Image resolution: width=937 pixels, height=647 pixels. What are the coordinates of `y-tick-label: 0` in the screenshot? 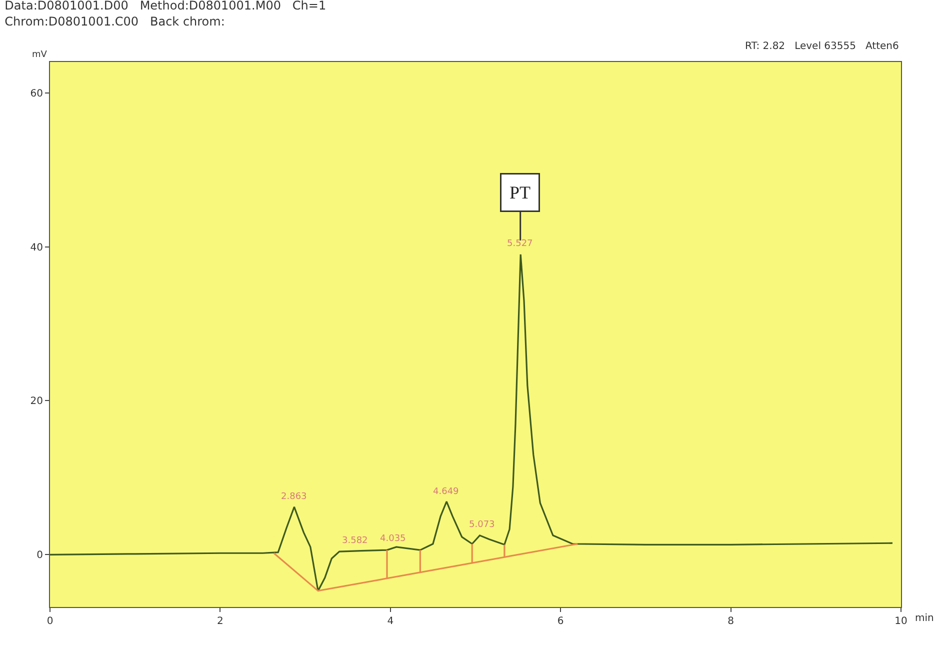 It's located at (39, 556).